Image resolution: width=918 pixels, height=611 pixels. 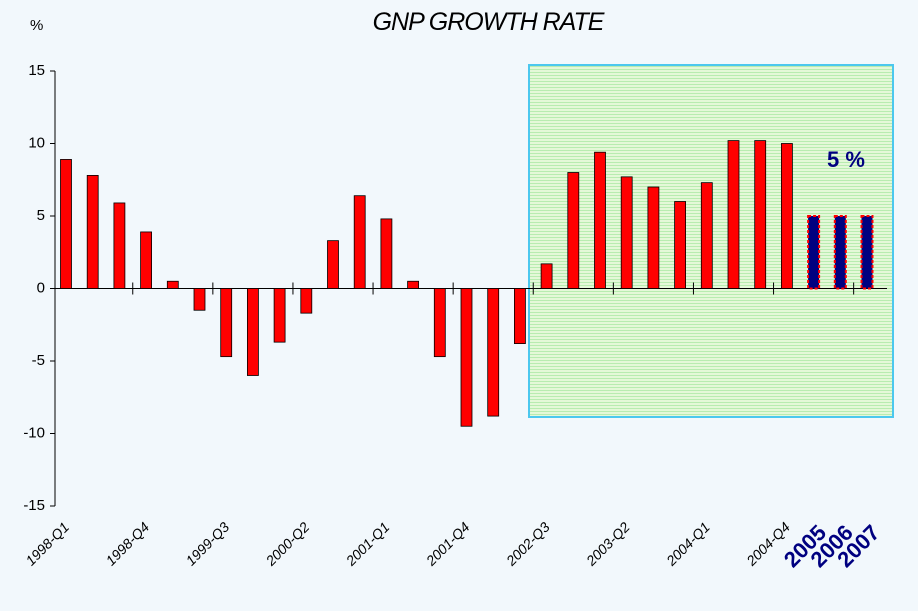 I want to click on x-tick-label: 2000-Q2, so click(x=287, y=544).